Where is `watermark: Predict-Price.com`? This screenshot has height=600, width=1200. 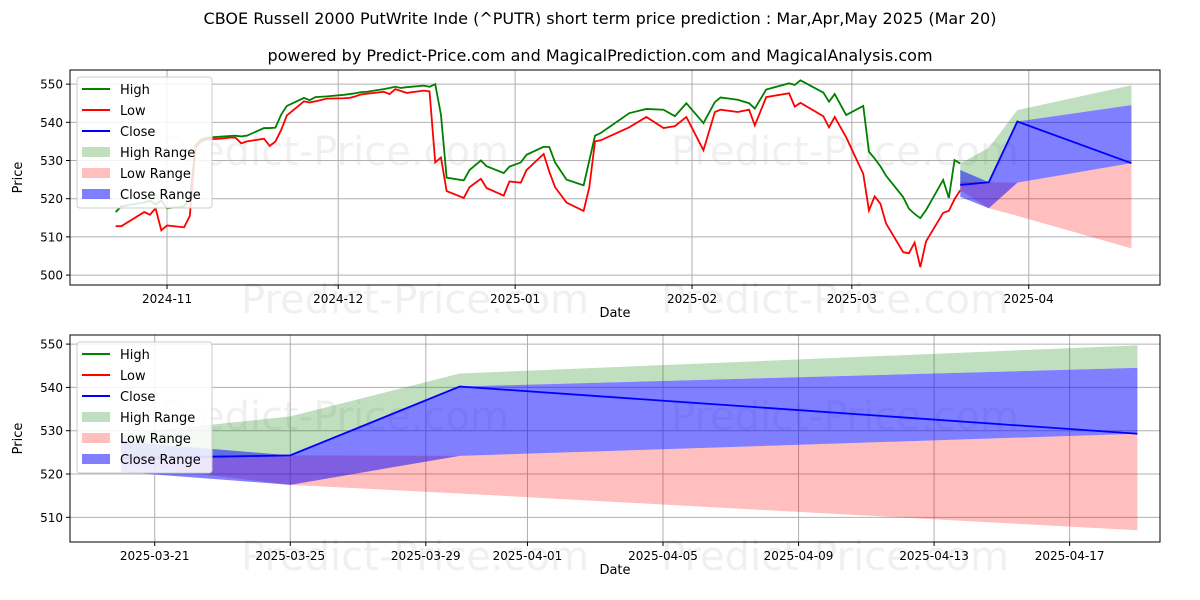
watermark: Predict-Price.com is located at coordinates (335, 152).